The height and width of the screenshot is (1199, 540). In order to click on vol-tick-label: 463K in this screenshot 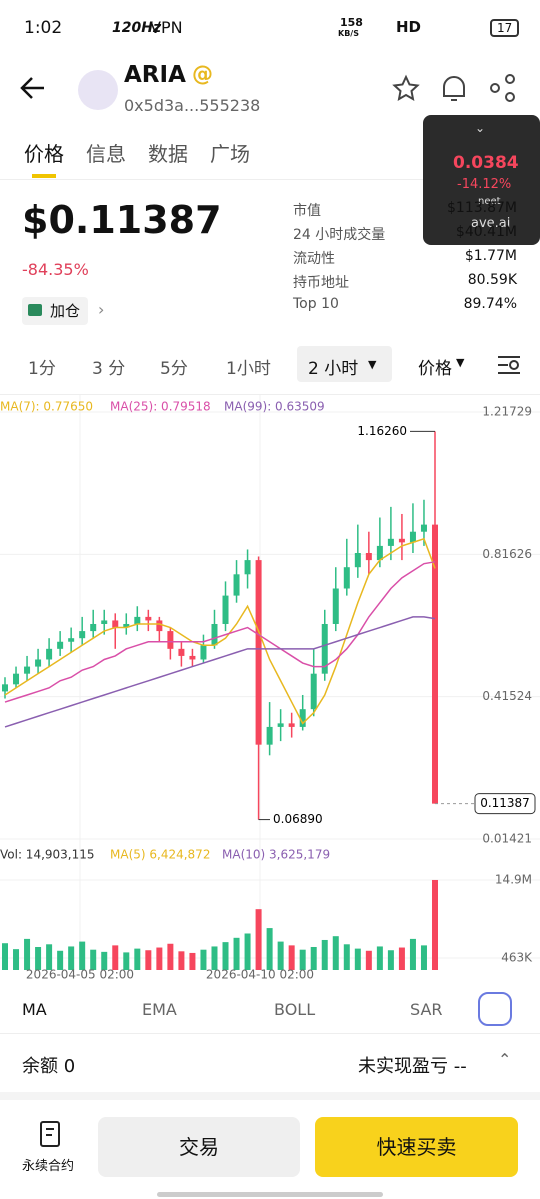, I will do `click(517, 958)`.